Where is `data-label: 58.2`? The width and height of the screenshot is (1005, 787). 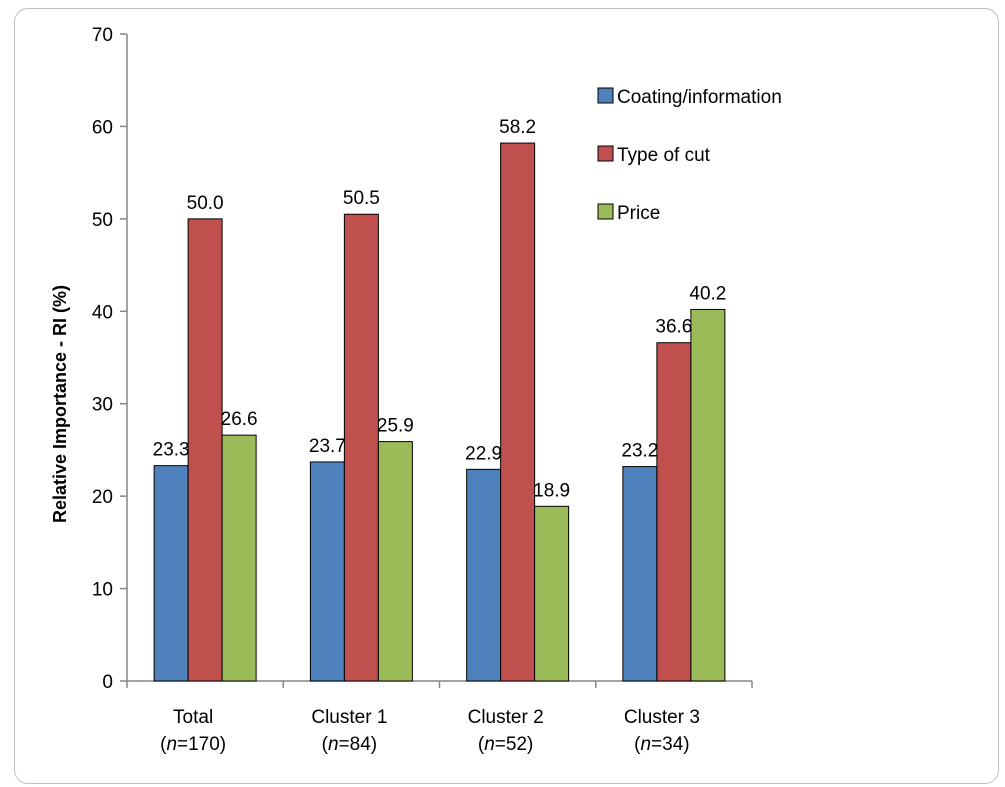
data-label: 58.2 is located at coordinates (517, 127).